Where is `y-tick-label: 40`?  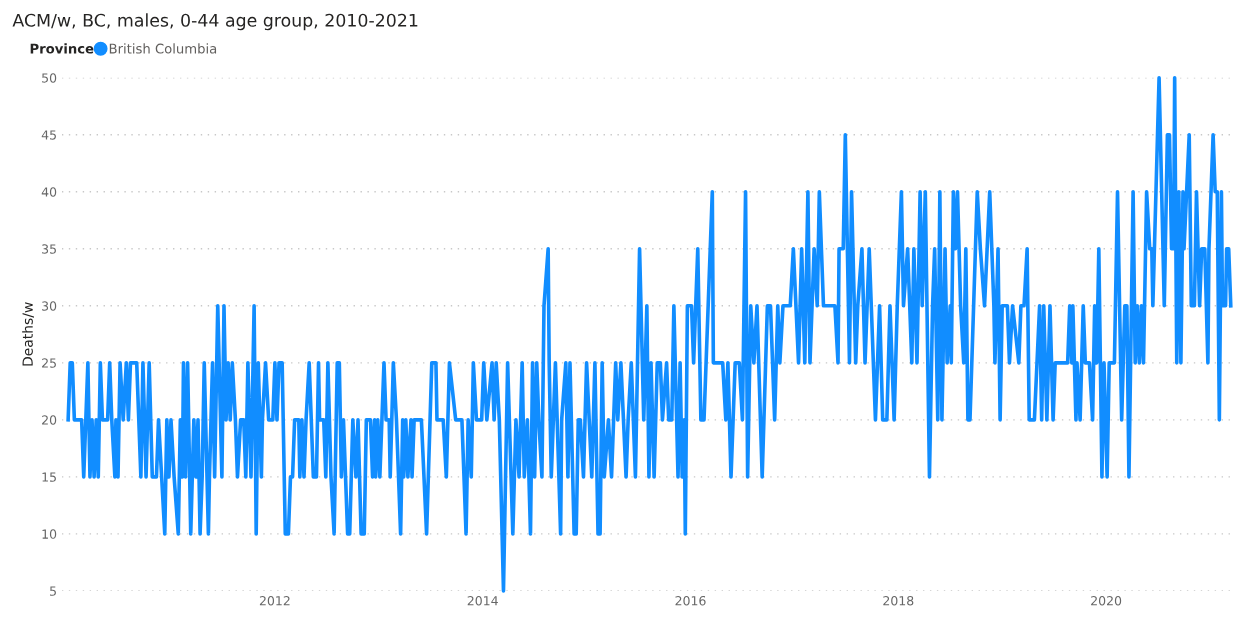 y-tick-label: 40 is located at coordinates (49, 192).